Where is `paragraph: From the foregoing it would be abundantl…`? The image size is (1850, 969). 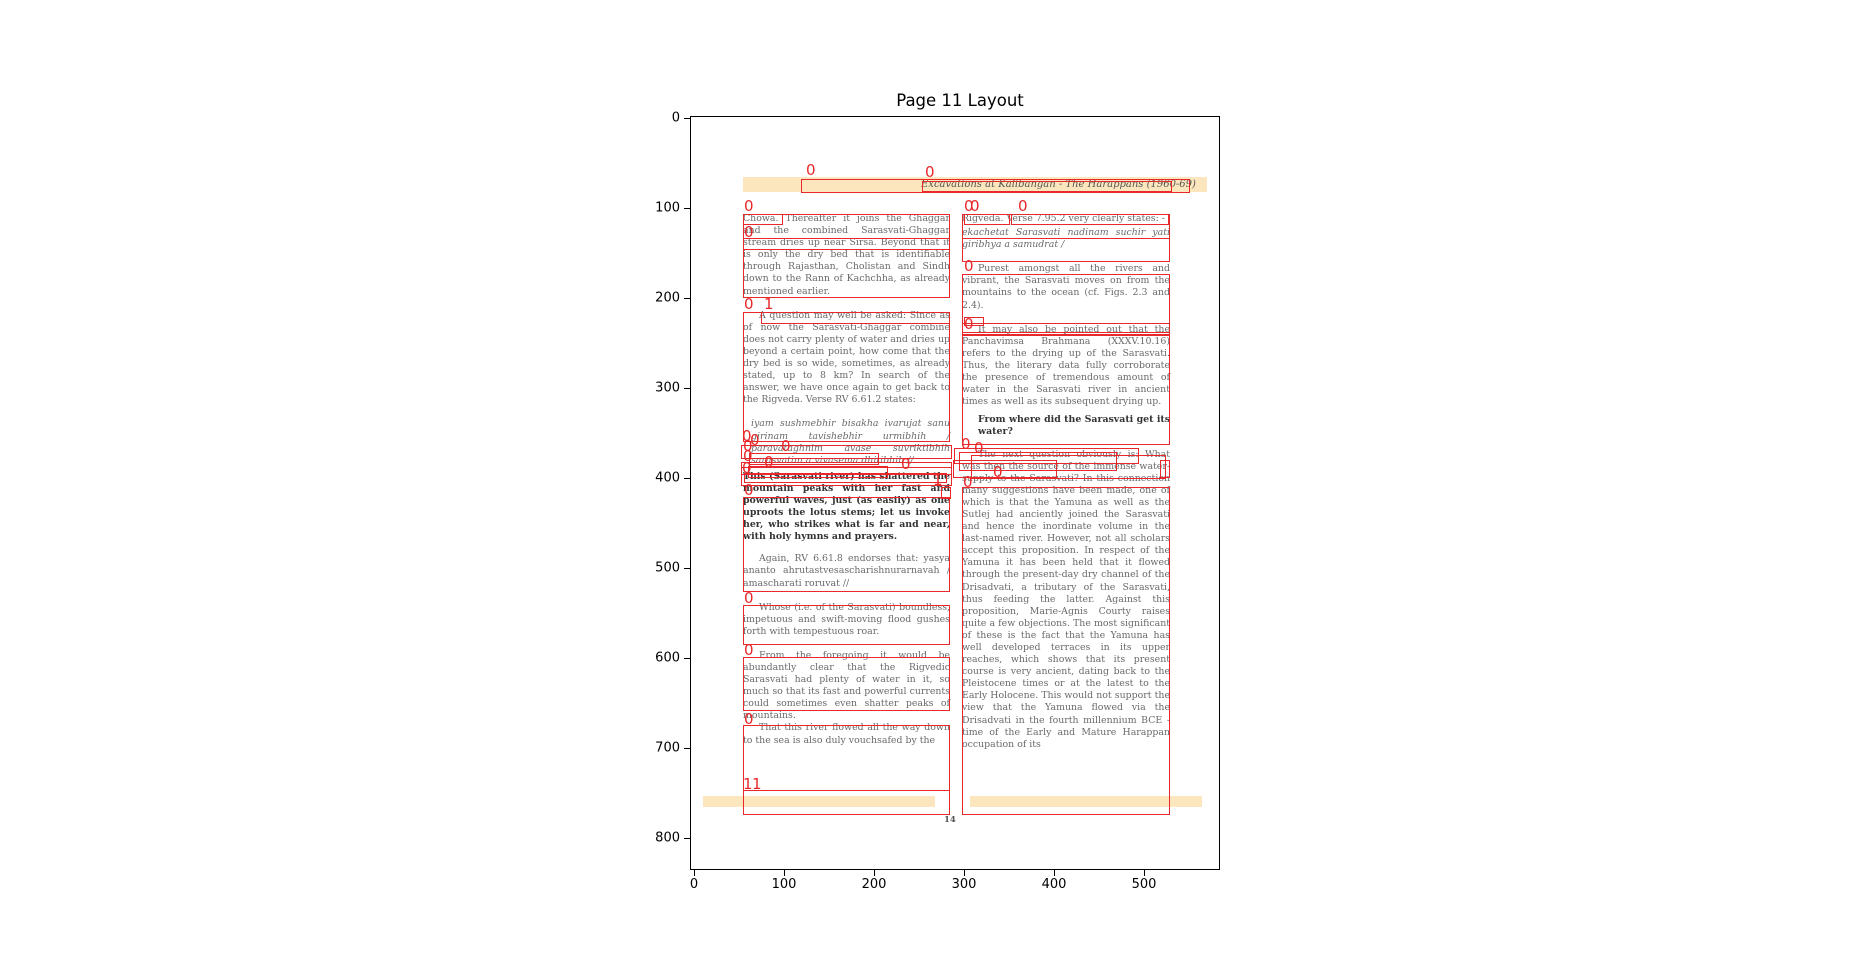
paragraph: From the foregoing it would be abundantl… is located at coordinates (846, 685).